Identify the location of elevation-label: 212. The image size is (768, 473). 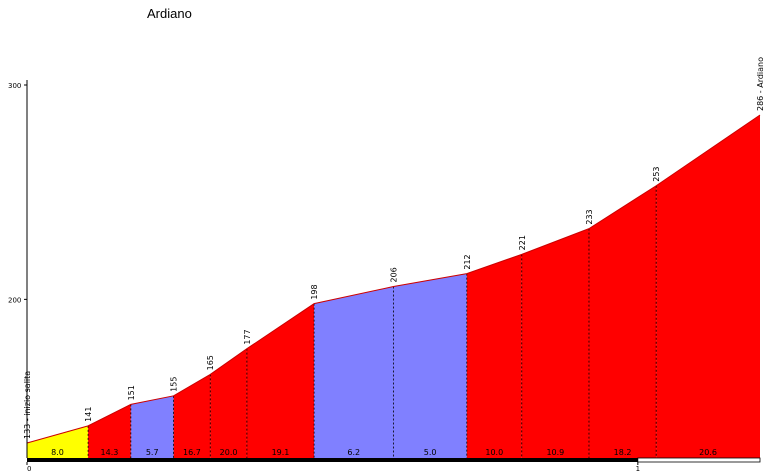
(467, 261).